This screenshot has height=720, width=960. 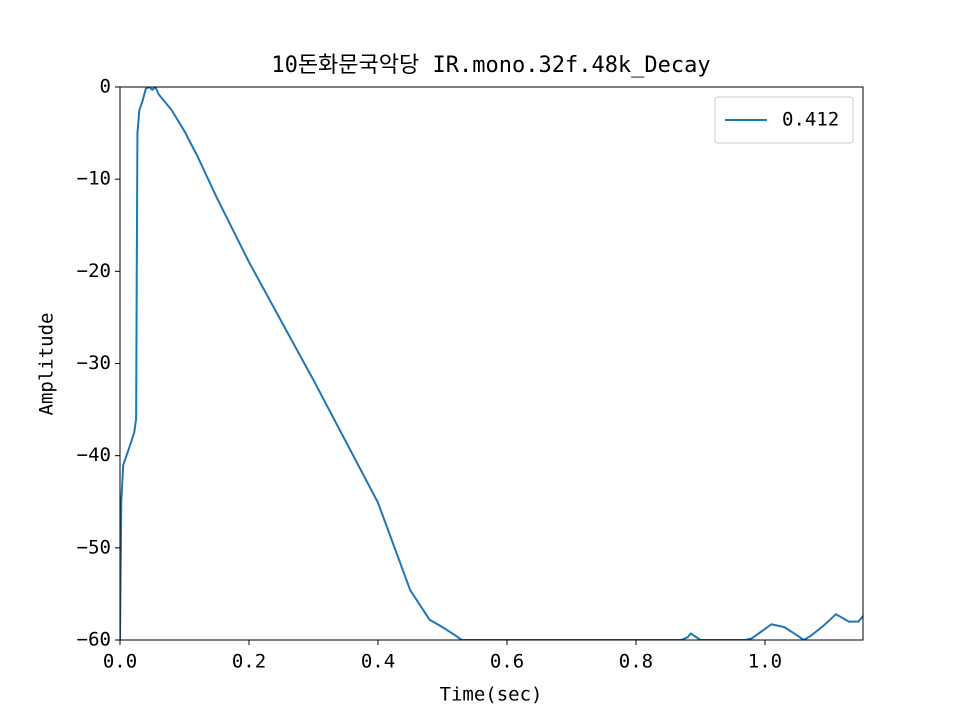 What do you see at coordinates (94, 455) in the screenshot?
I see `y-tick-label: −40` at bounding box center [94, 455].